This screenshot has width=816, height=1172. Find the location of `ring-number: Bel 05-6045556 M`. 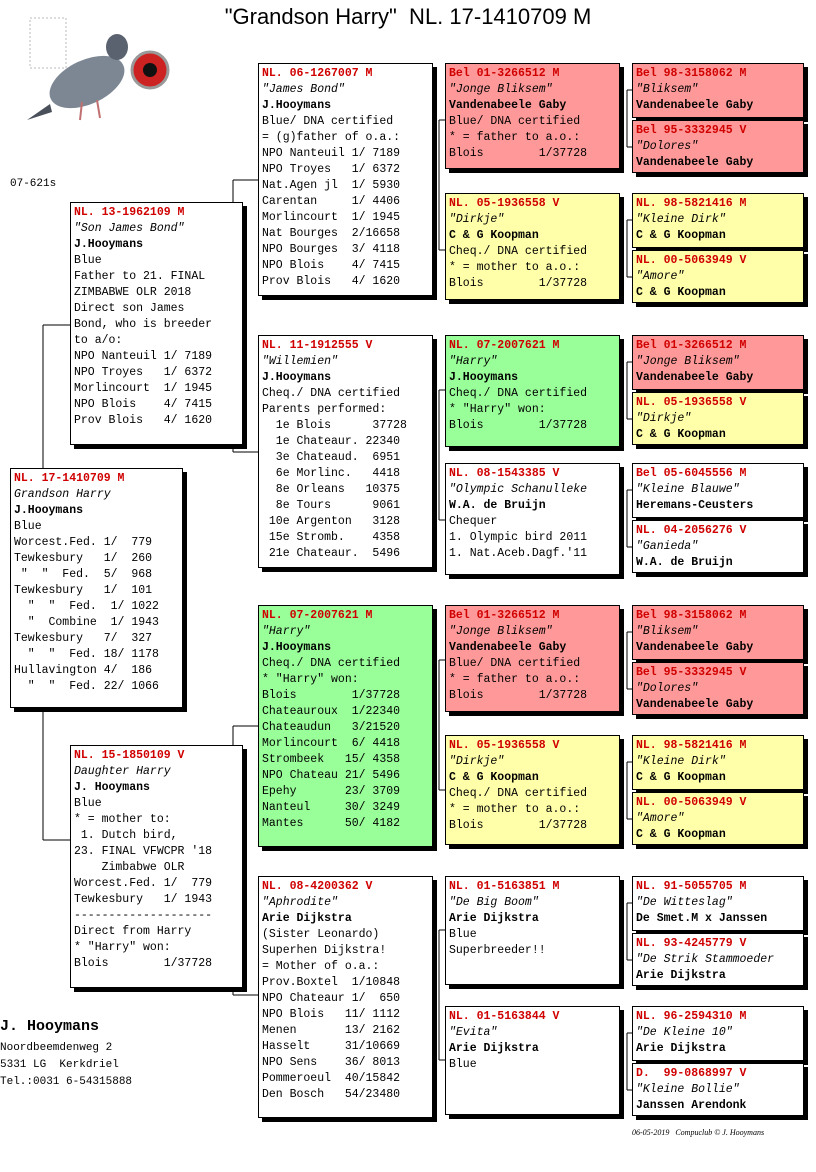

ring-number: Bel 05-6045556 M is located at coordinates (691, 473).